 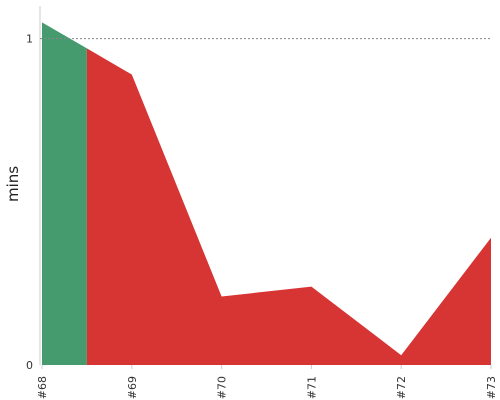 I want to click on x-tick-label: #73, so click(x=491, y=387).